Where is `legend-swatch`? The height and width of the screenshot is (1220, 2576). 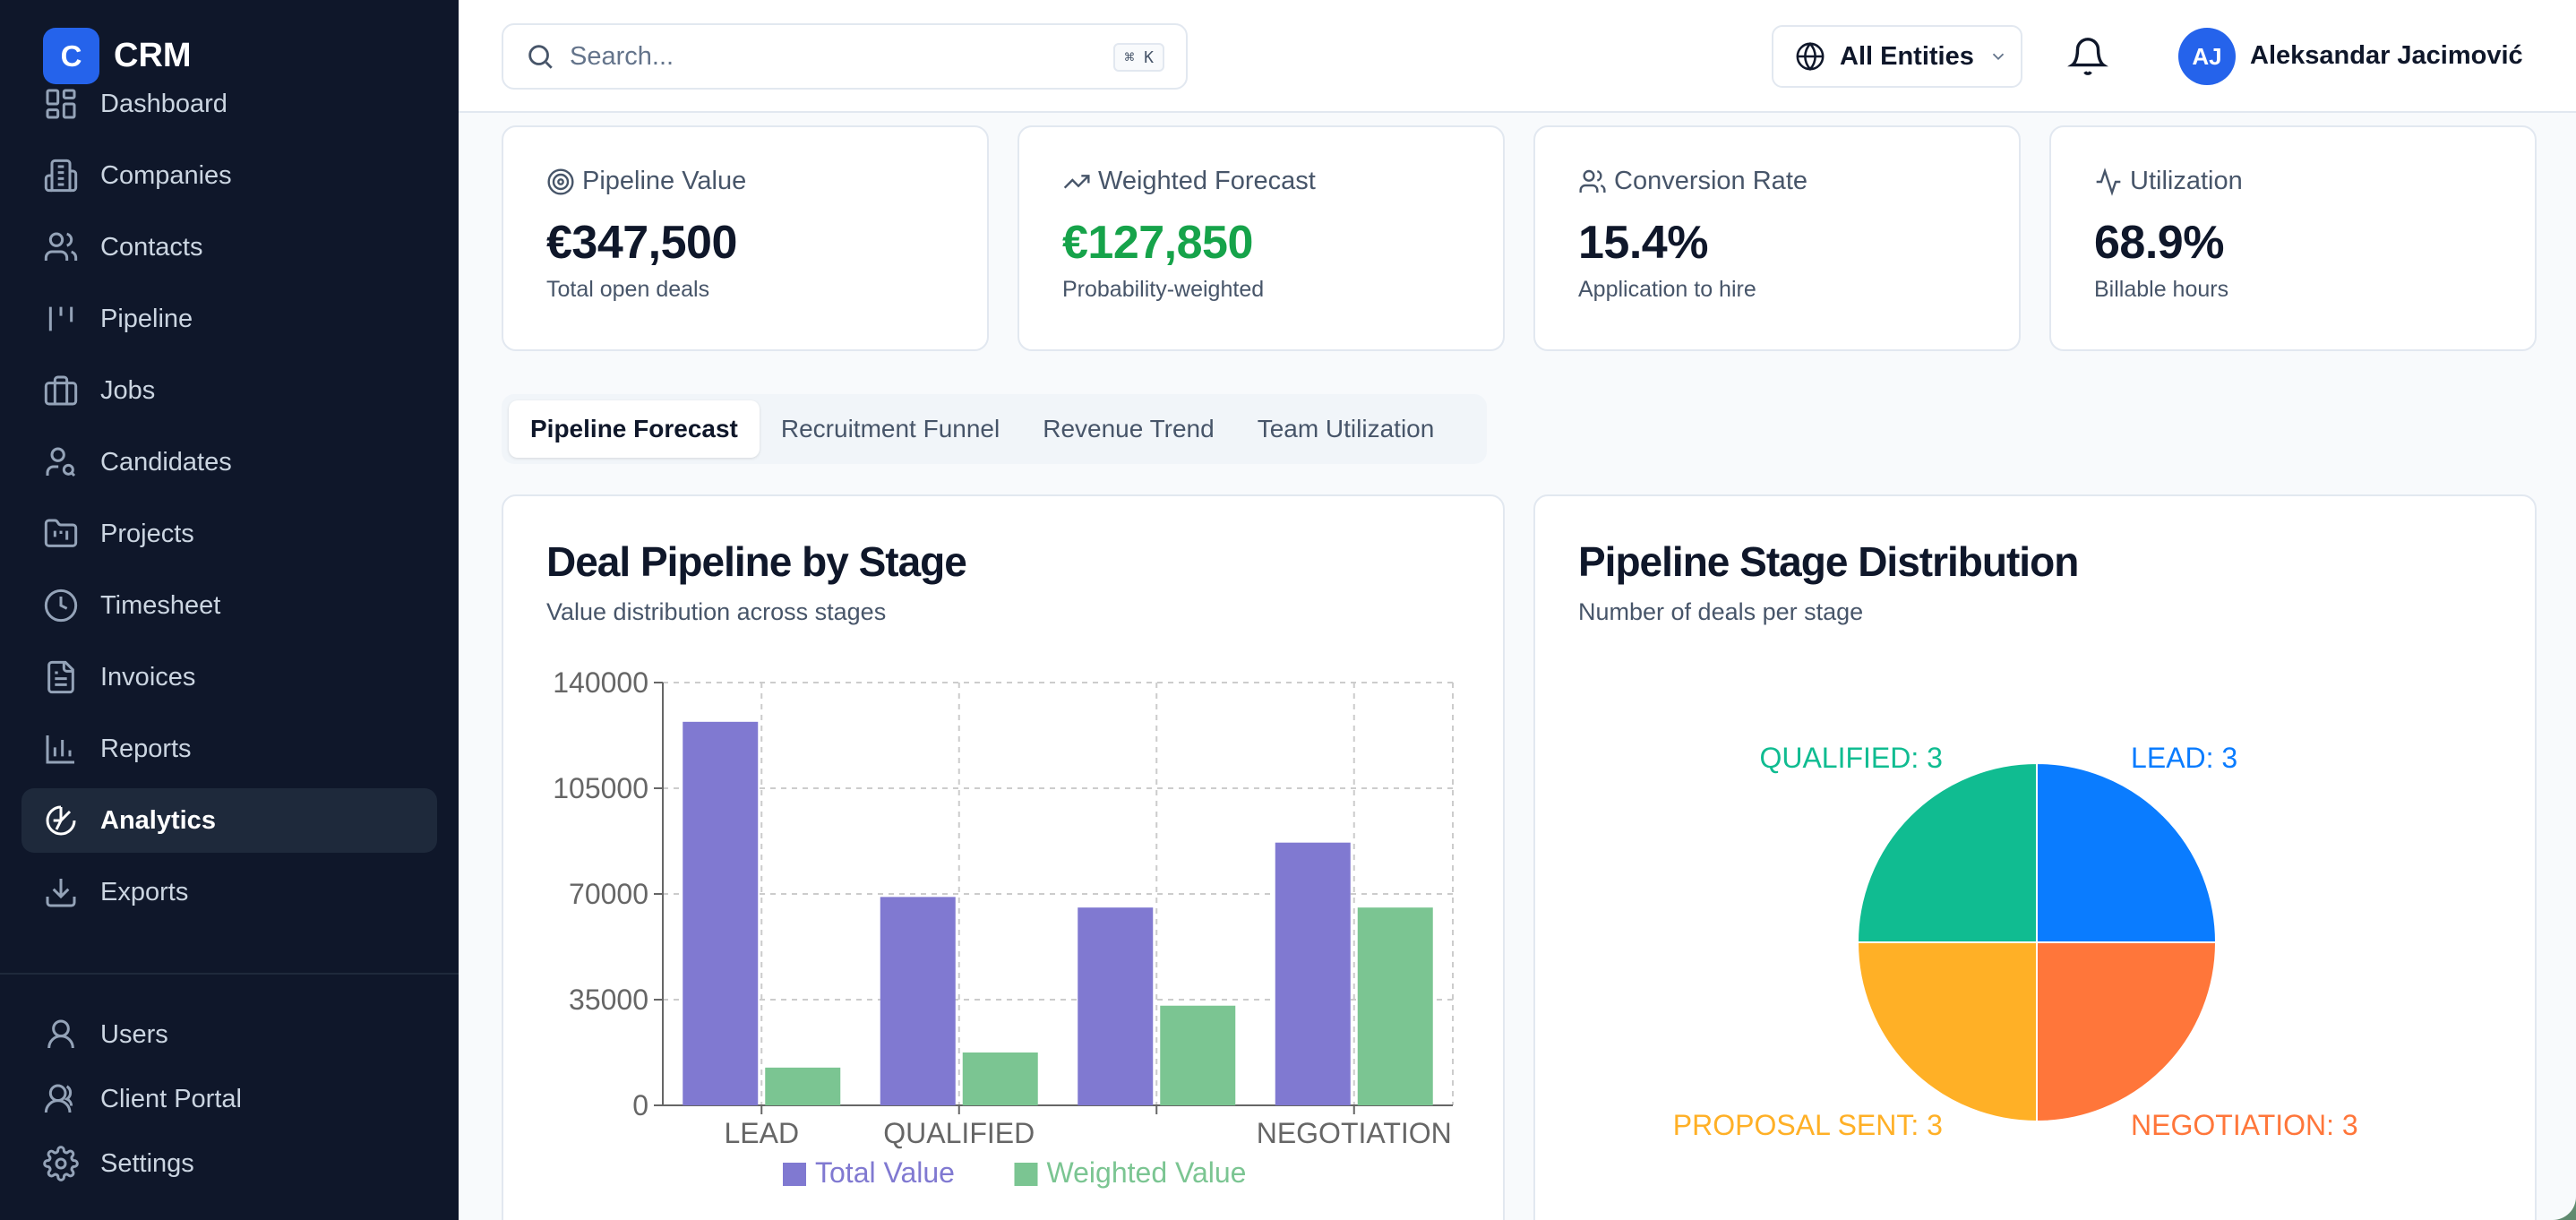
legend-swatch is located at coordinates (794, 1175).